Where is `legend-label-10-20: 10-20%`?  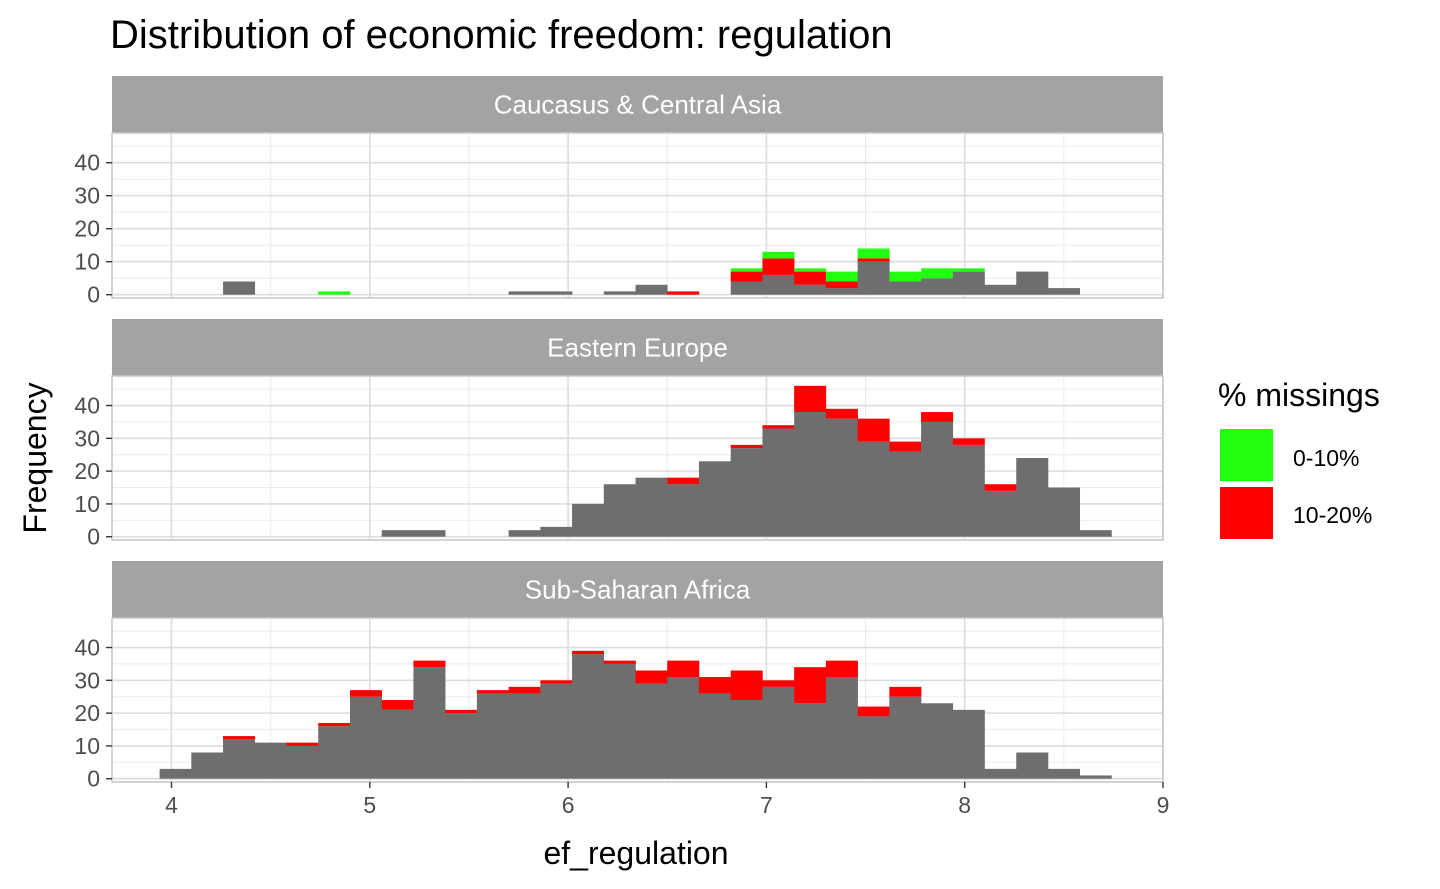
legend-label-10-20: 10-20% is located at coordinates (1332, 515).